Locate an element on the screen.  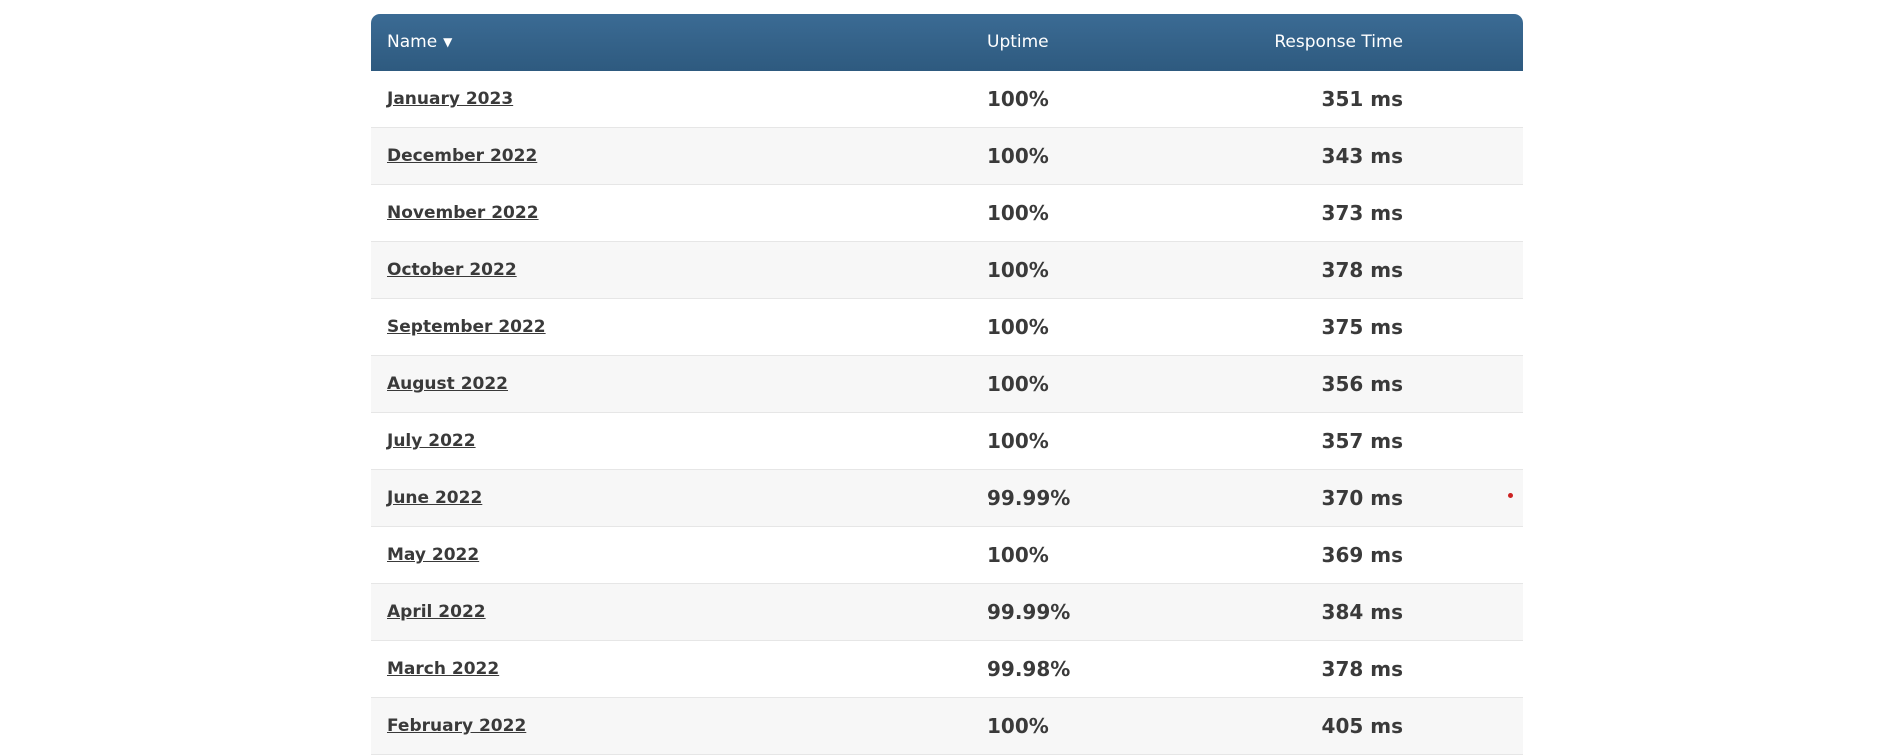
response-time-value: 405 ms is located at coordinates (1362, 726).